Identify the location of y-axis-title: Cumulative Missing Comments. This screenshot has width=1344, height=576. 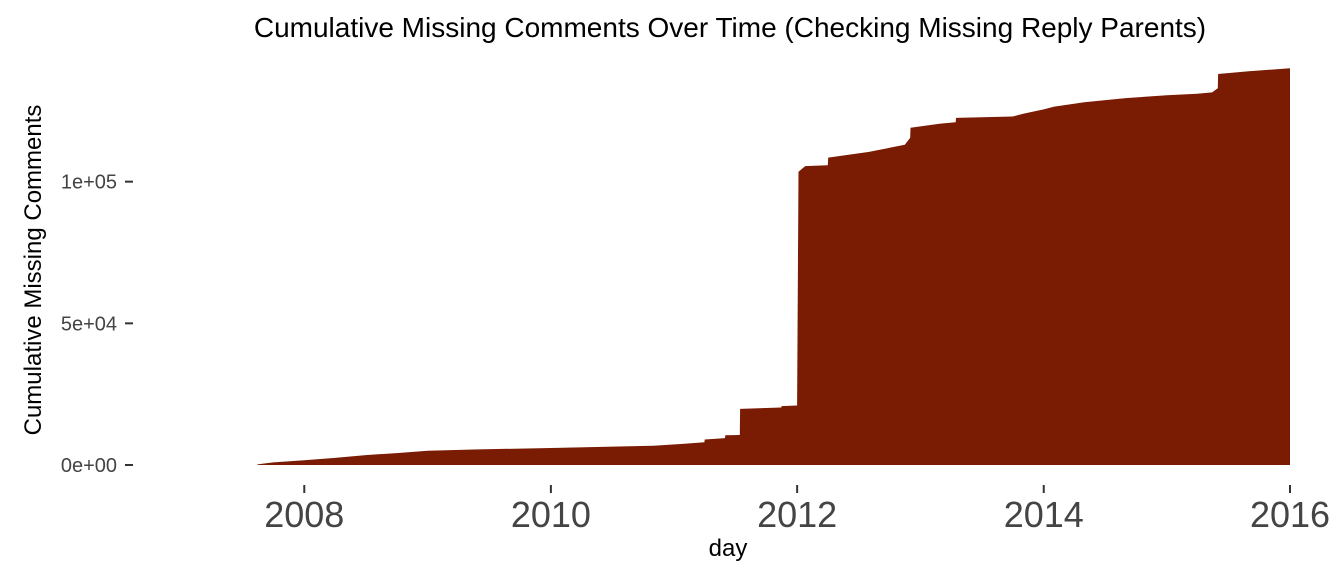
(33, 270).